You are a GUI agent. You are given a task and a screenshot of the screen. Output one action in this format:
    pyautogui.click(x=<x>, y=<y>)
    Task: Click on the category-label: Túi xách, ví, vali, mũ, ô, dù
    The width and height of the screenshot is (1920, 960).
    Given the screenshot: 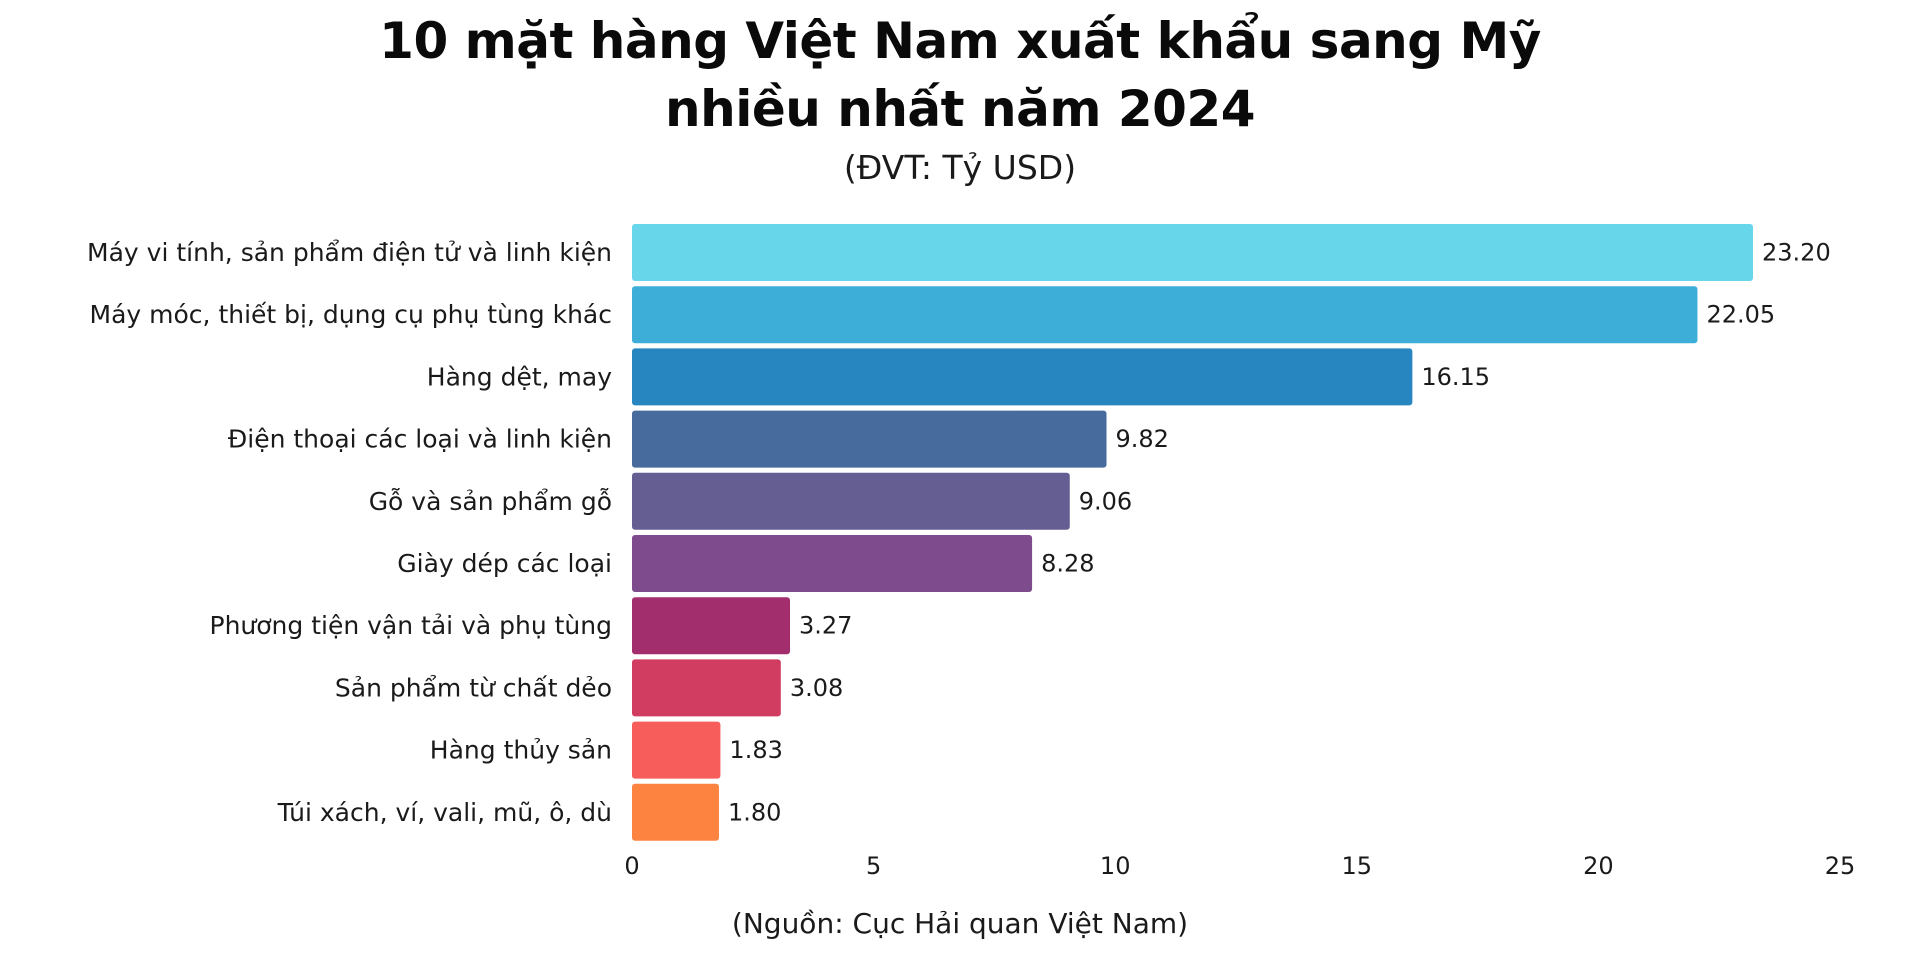 What is the action you would take?
    pyautogui.click(x=444, y=812)
    